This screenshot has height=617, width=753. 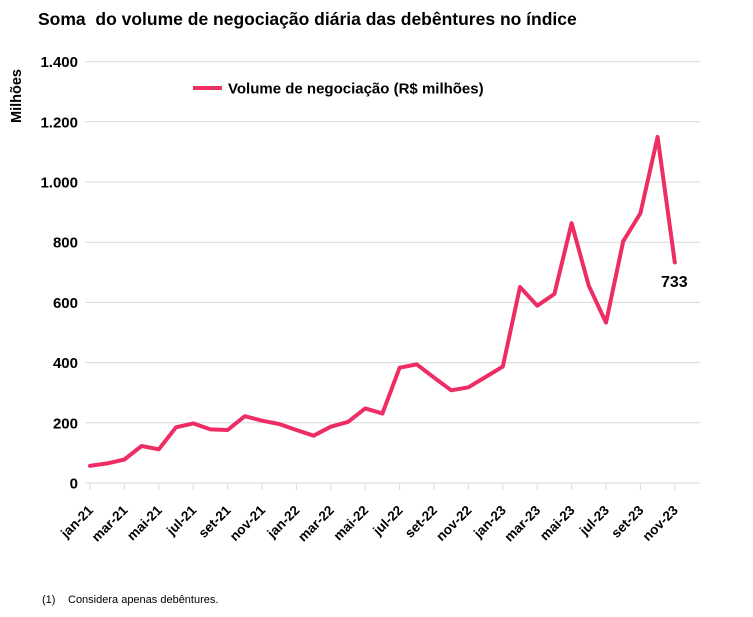 I want to click on y-tick-label: 400, so click(x=65, y=363).